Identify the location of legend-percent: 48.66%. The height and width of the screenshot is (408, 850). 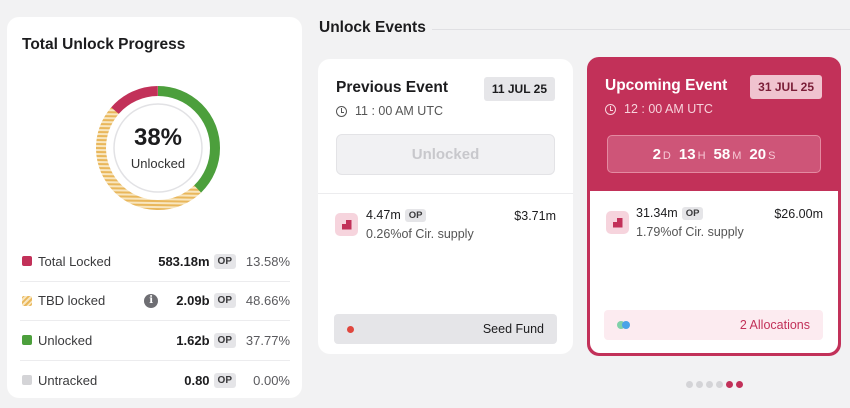
(267, 301).